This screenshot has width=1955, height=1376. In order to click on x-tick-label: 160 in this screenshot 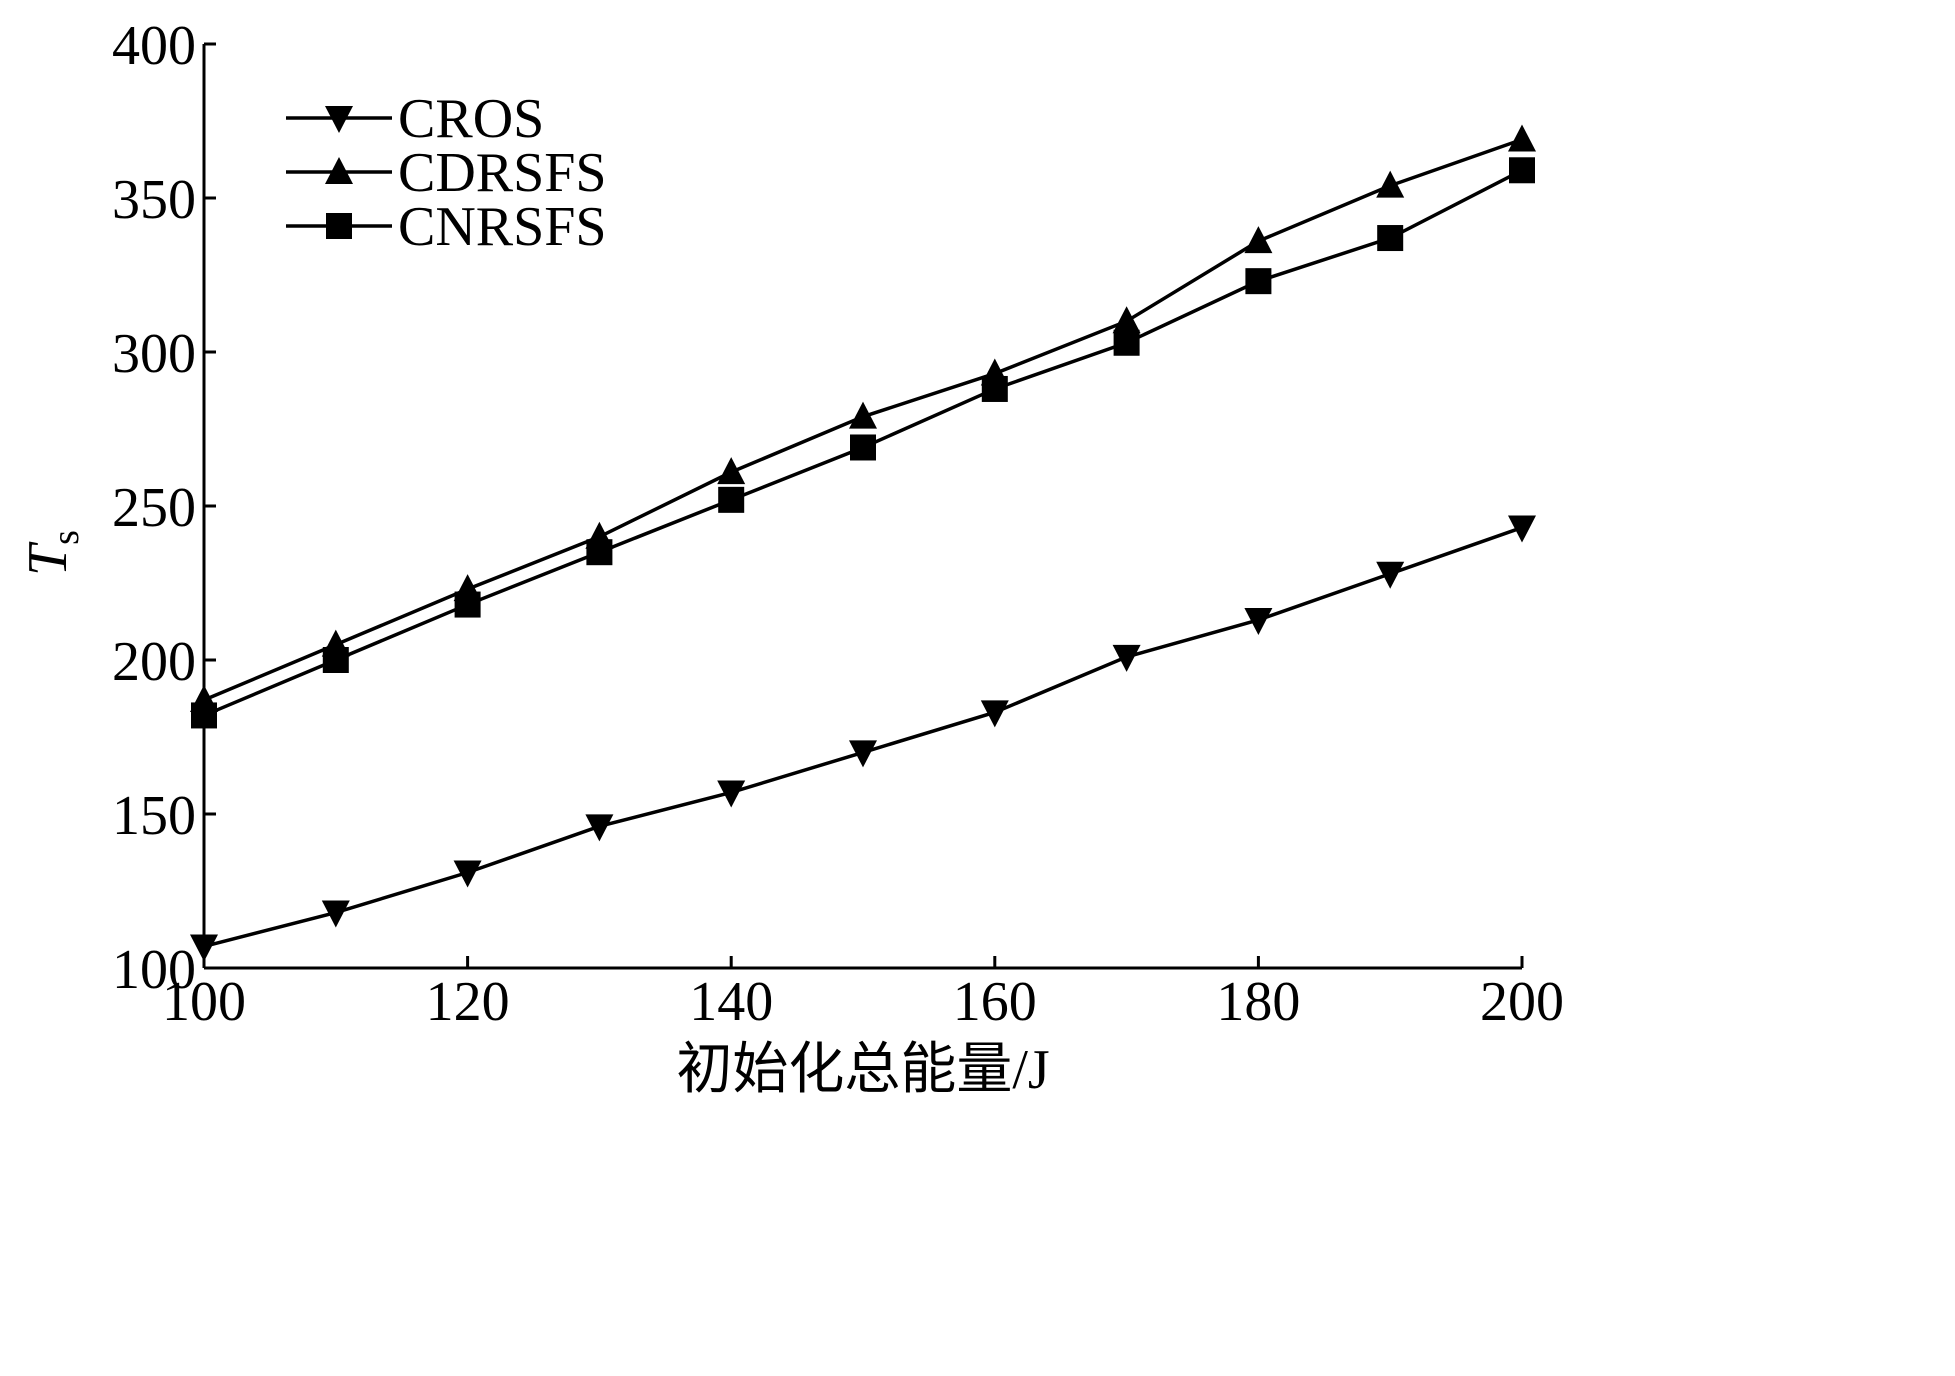, I will do `click(995, 1002)`.